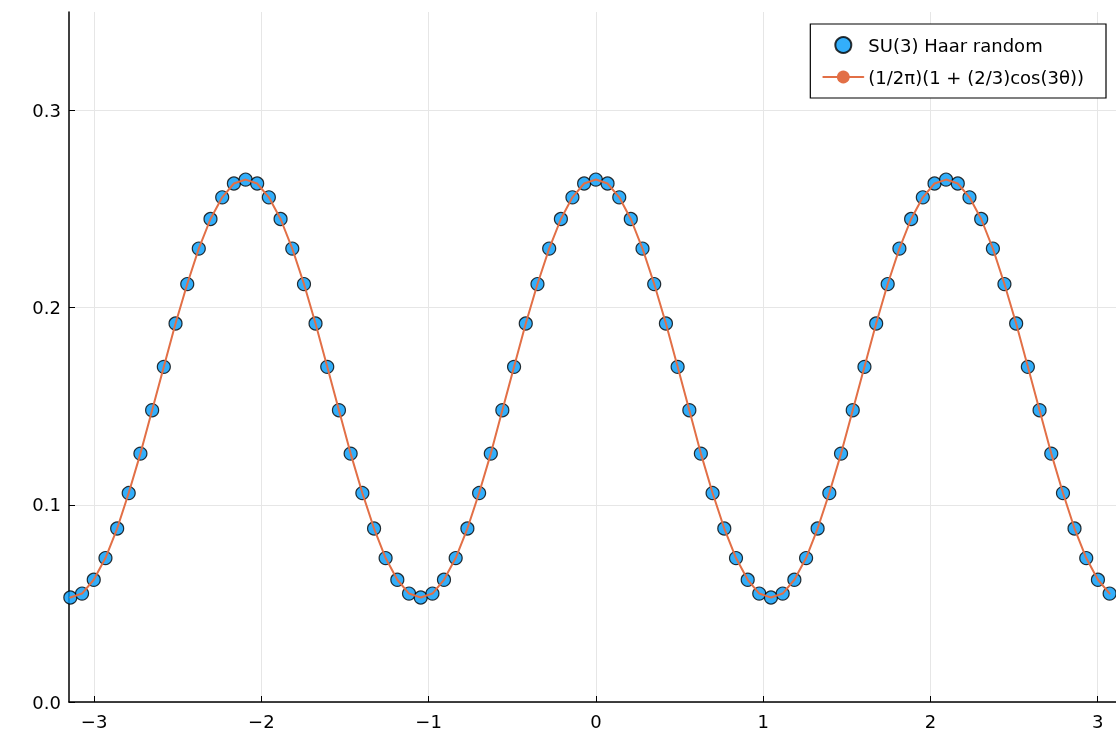  Describe the element at coordinates (763, 721) in the screenshot. I see `x-tick-label: 1` at that location.